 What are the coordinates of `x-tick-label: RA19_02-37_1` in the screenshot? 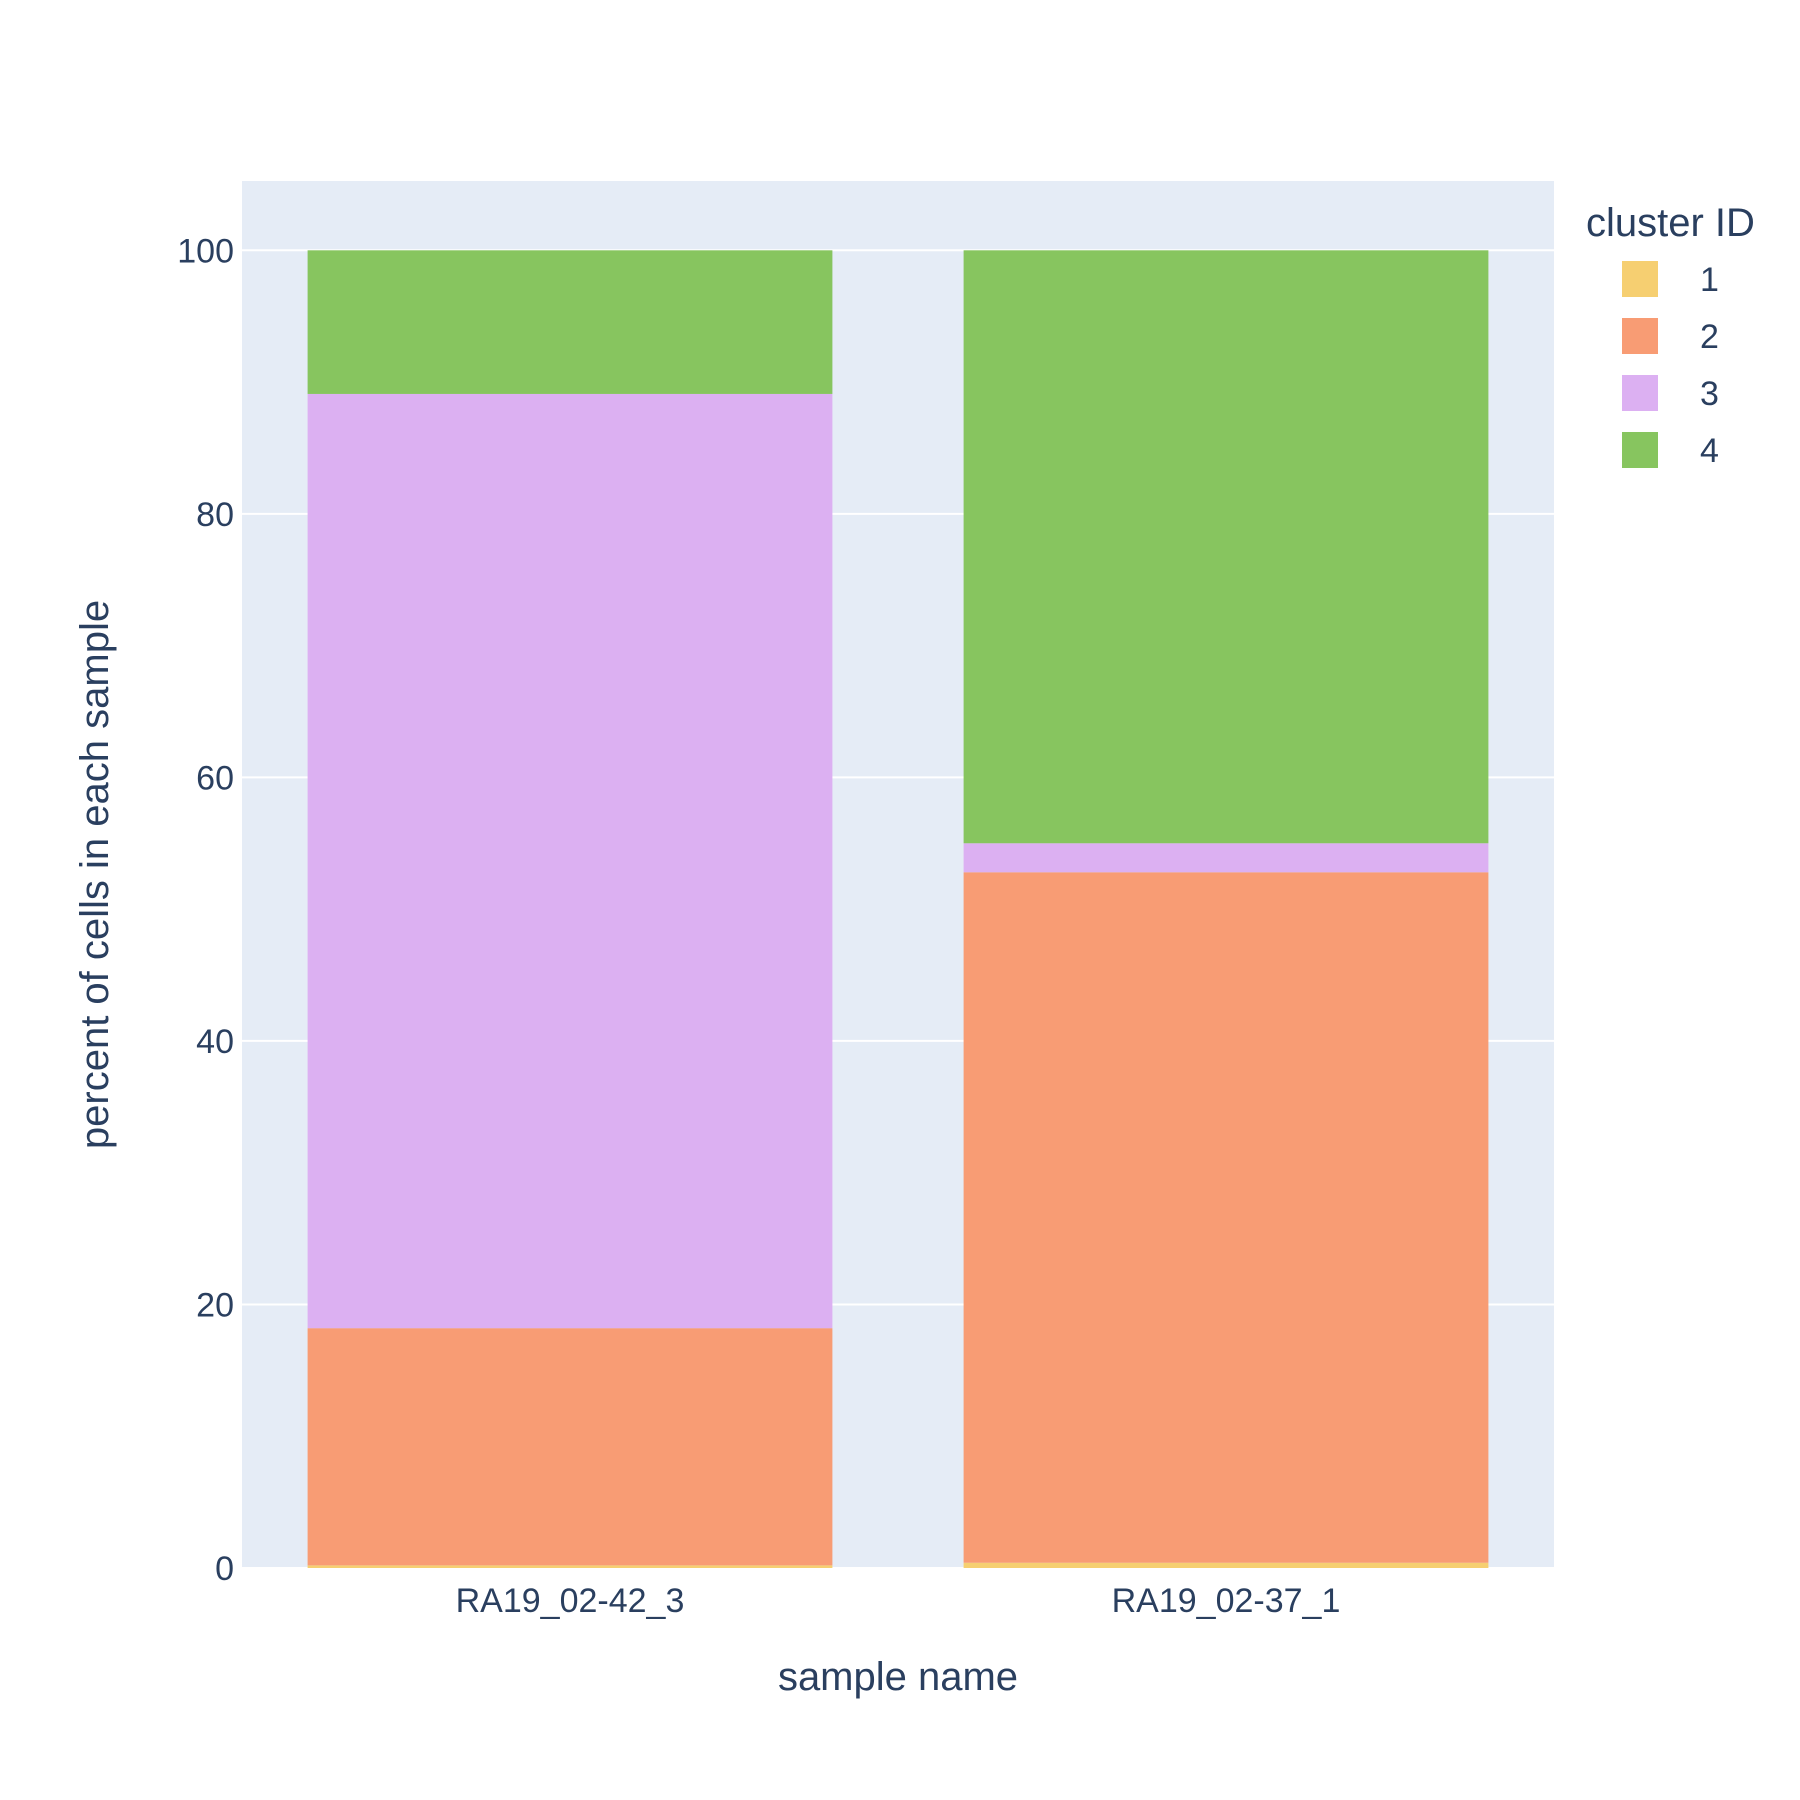 It's located at (1226, 1601).